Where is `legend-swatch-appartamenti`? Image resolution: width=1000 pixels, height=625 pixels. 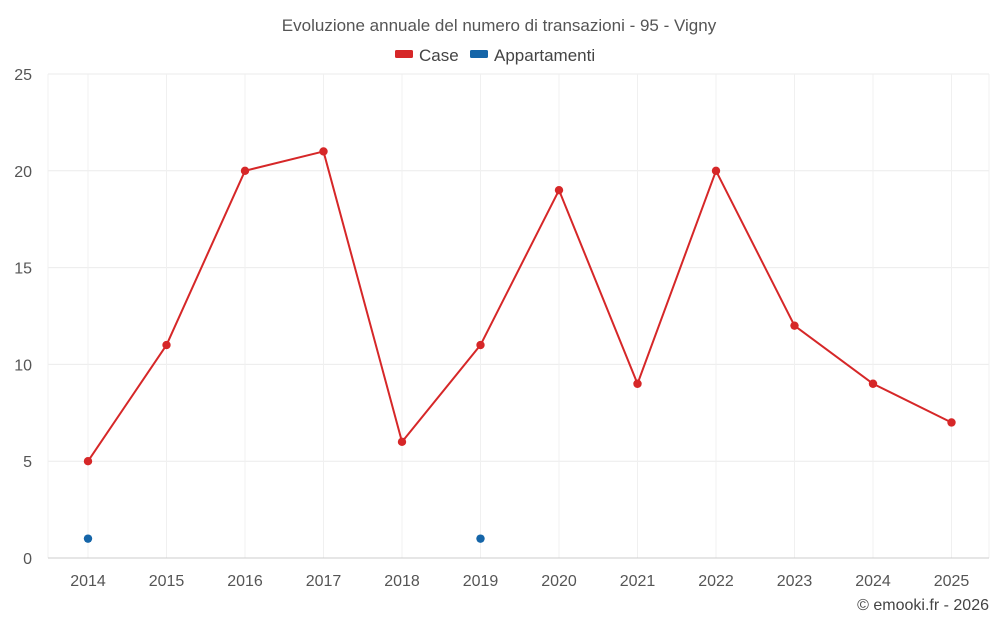
legend-swatch-appartamenti is located at coordinates (479, 54).